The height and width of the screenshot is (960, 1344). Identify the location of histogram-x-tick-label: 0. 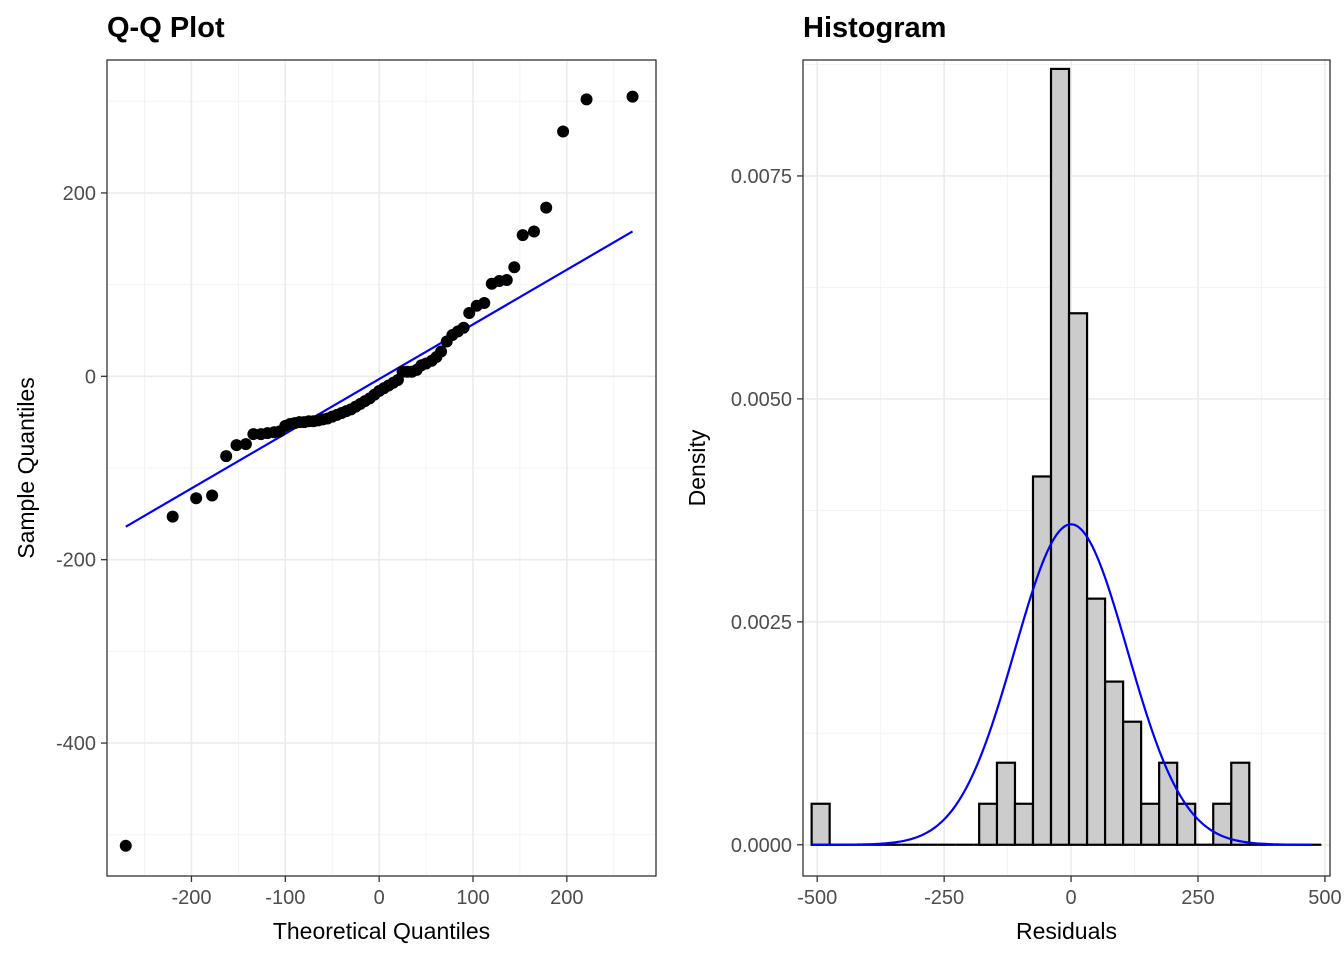
(1071, 898).